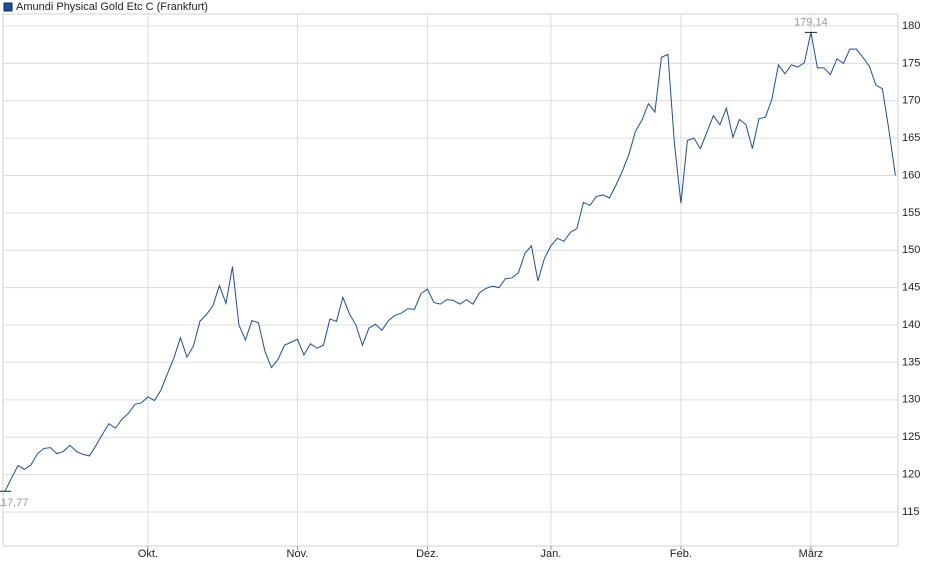 This screenshot has height=579, width=940. What do you see at coordinates (911, 250) in the screenshot?
I see `y-tick-label: 150` at bounding box center [911, 250].